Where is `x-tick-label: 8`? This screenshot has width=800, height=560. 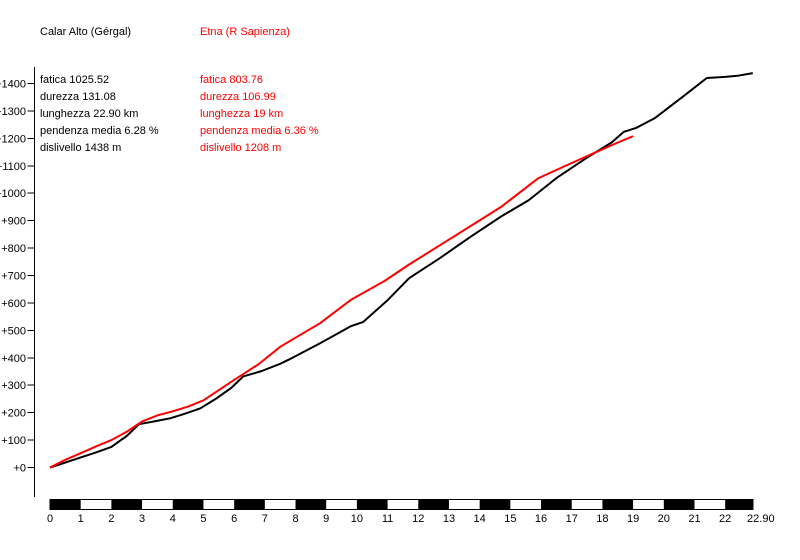
x-tick-label: 8 is located at coordinates (295, 519).